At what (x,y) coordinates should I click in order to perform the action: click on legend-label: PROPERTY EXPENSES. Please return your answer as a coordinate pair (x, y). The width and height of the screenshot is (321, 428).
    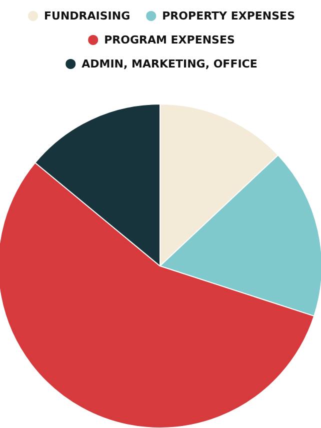
    Looking at the image, I should click on (229, 16).